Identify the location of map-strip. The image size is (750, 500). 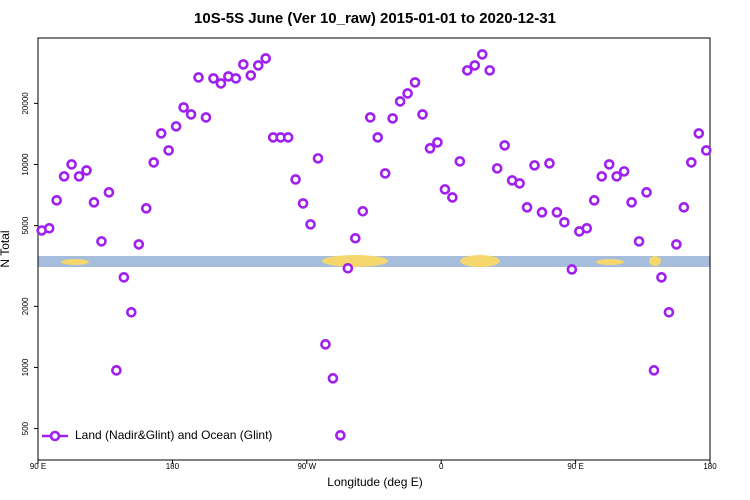
(374, 261).